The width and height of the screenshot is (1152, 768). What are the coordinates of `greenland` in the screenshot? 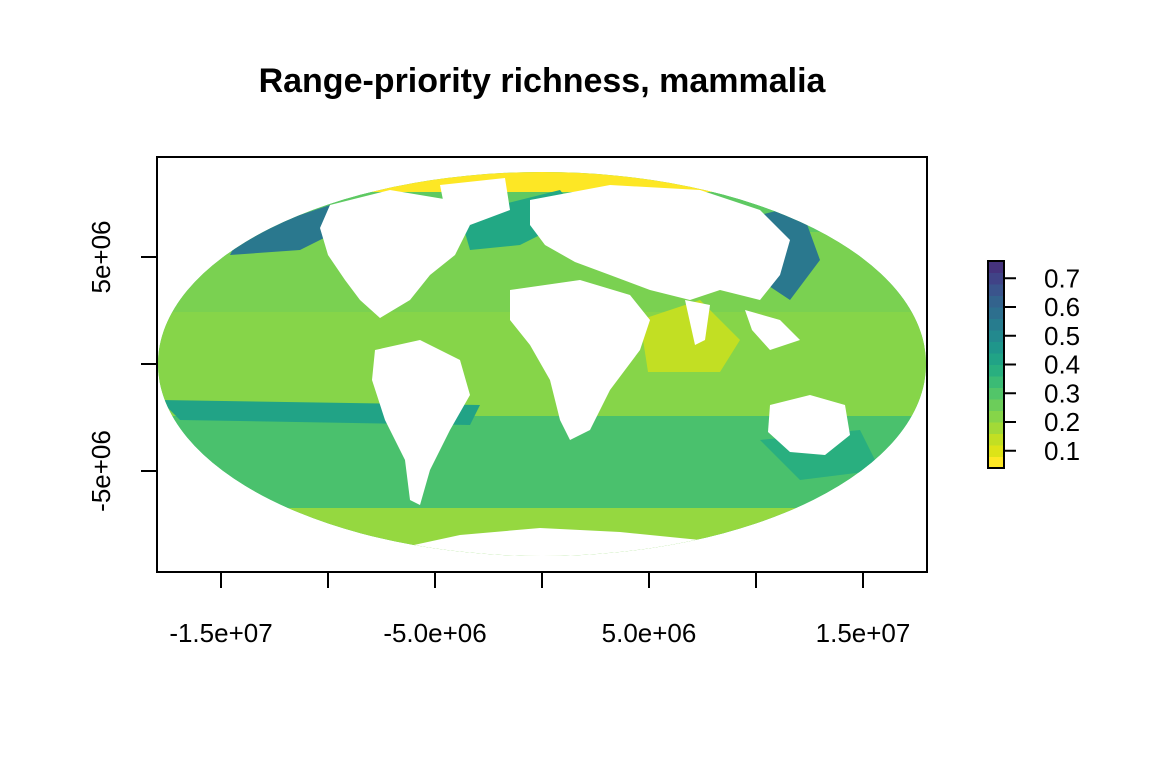 It's located at (475, 201).